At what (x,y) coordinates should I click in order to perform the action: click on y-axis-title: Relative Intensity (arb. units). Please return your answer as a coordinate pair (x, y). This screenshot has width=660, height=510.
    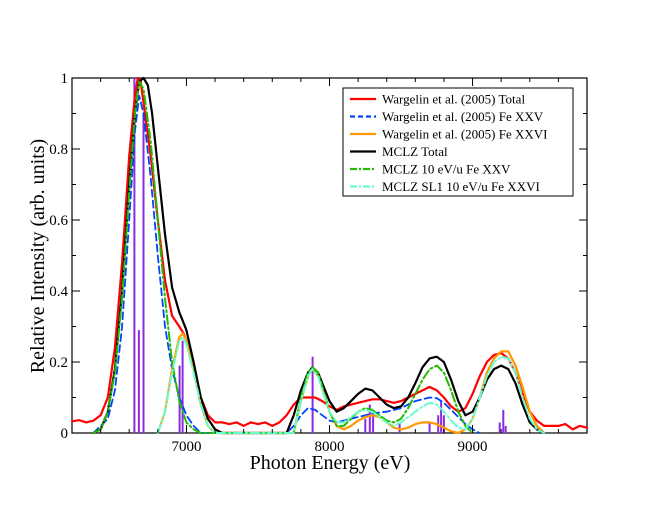
    Looking at the image, I should click on (38, 256).